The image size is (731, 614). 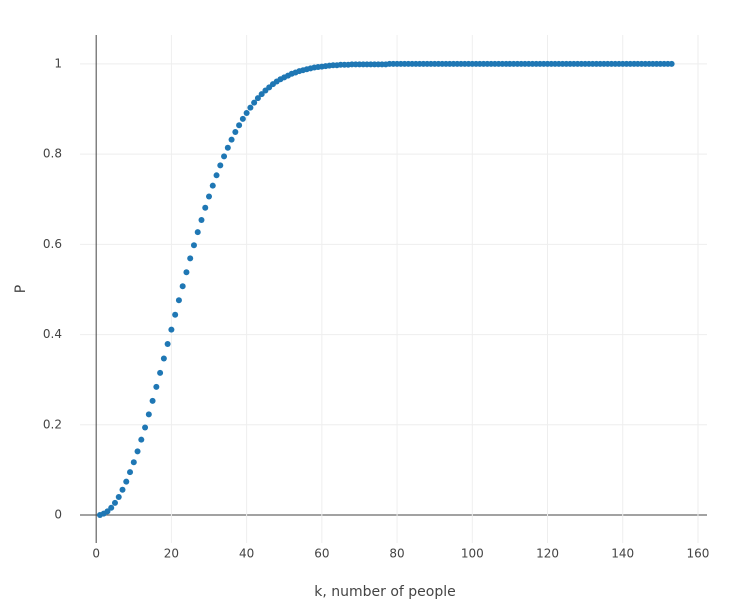 I want to click on x-tick-label: 60, so click(x=321, y=554).